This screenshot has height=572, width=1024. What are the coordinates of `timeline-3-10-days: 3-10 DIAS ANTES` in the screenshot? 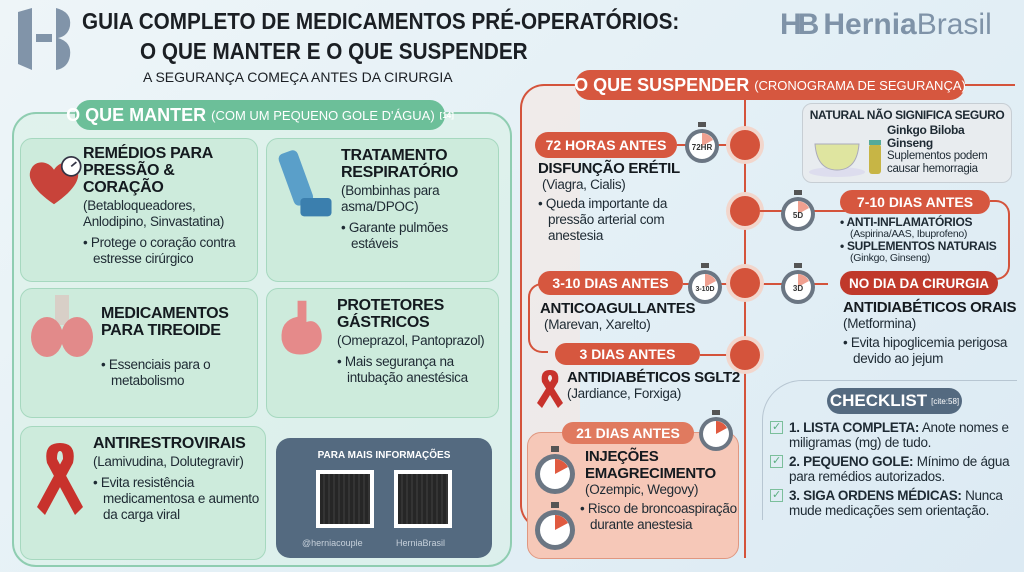 It's located at (610, 283).